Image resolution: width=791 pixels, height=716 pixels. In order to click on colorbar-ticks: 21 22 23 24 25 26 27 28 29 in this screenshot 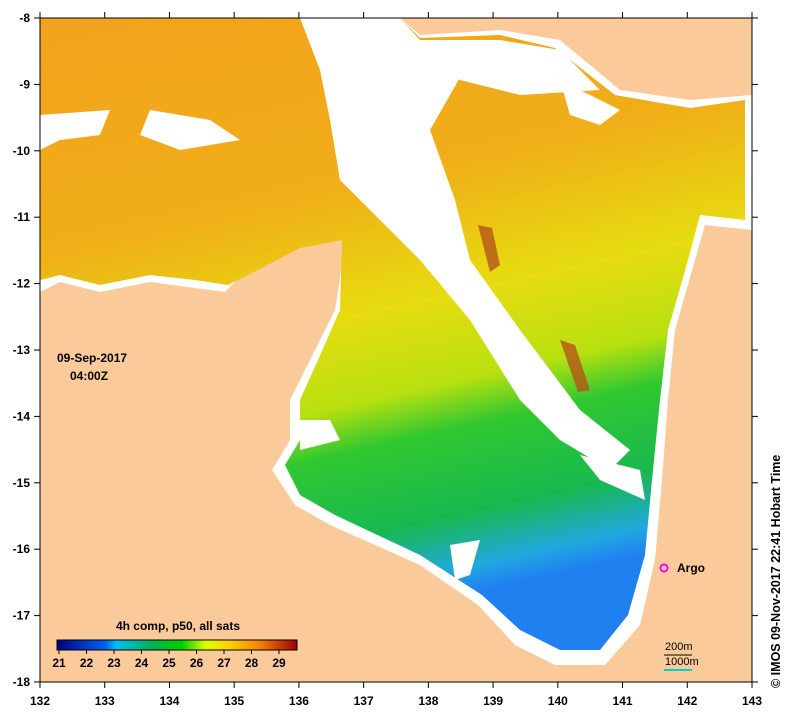, I will do `click(169, 660)`.